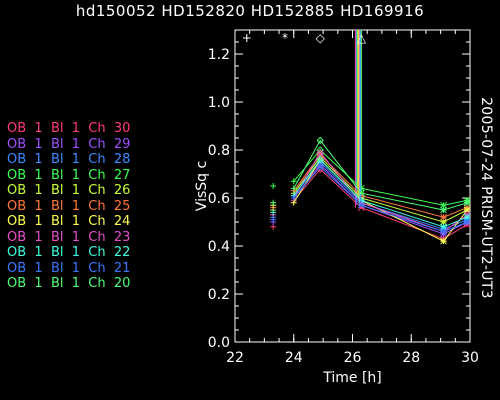 The height and width of the screenshot is (400, 500). I want to click on legend-entry: OB 1 Bl 1 Ch 21, so click(69, 268).